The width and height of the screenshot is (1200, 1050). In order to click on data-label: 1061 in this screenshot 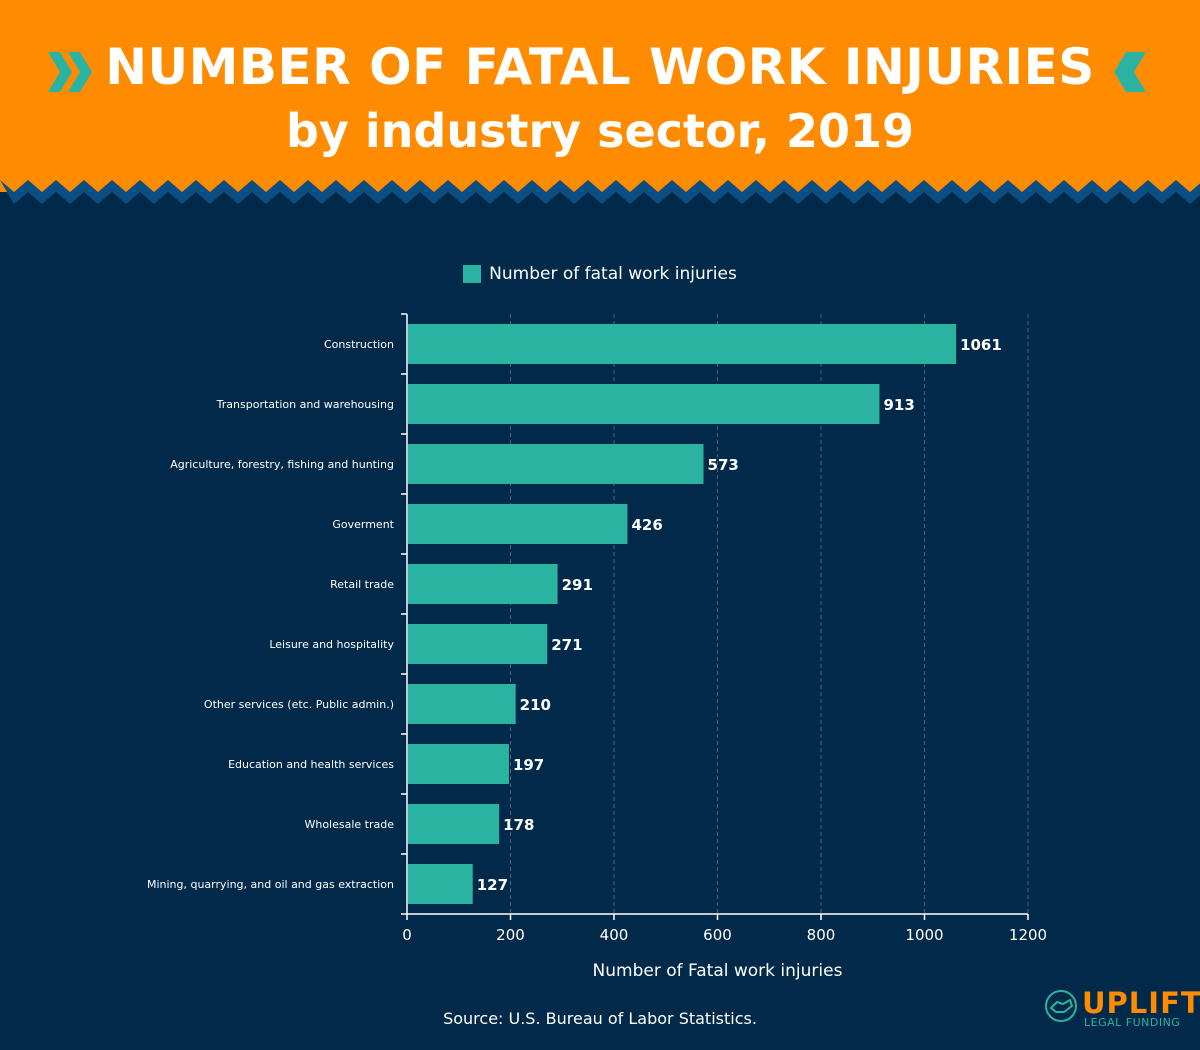, I will do `click(981, 345)`.